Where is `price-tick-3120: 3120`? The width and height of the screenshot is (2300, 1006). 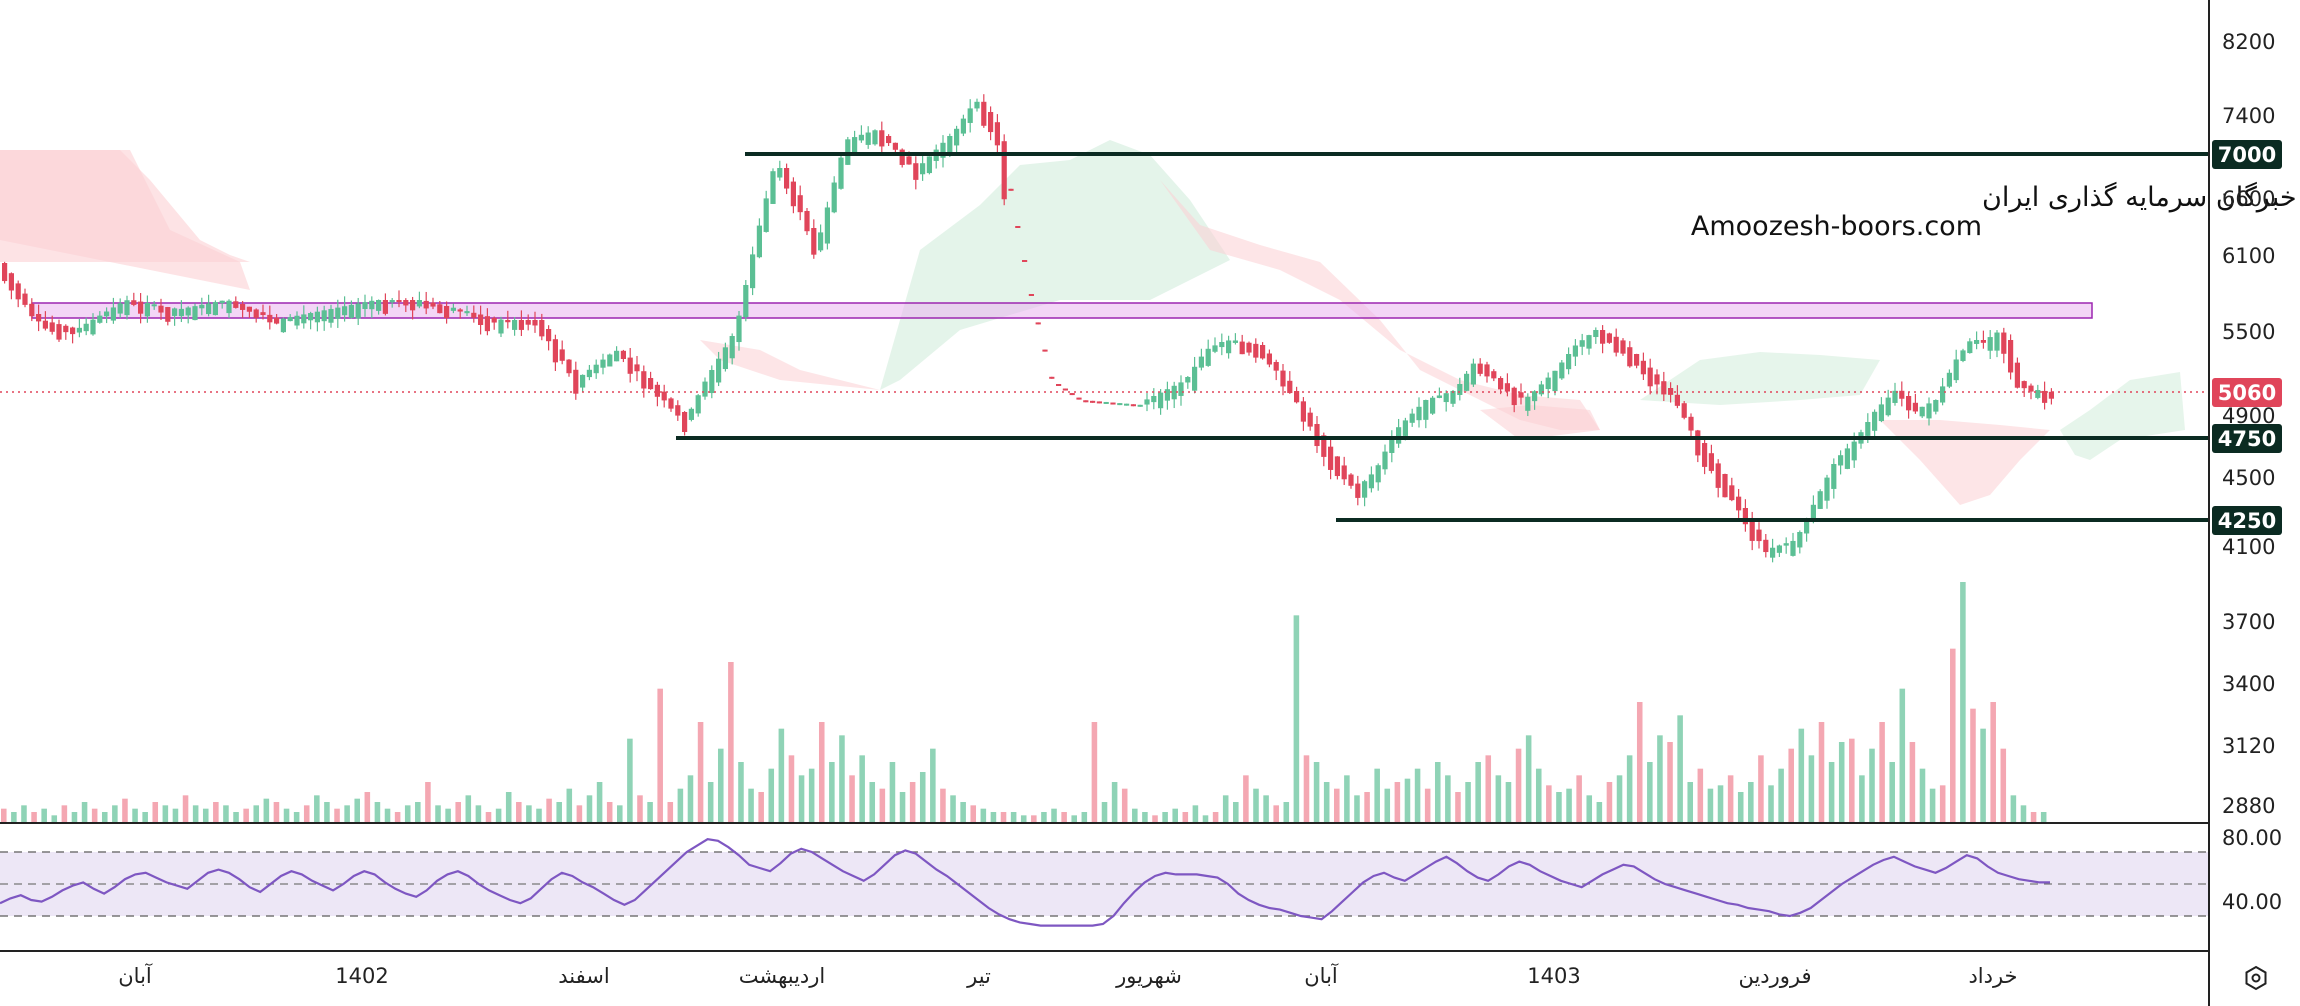
price-tick-3120: 3120 is located at coordinates (2248, 746).